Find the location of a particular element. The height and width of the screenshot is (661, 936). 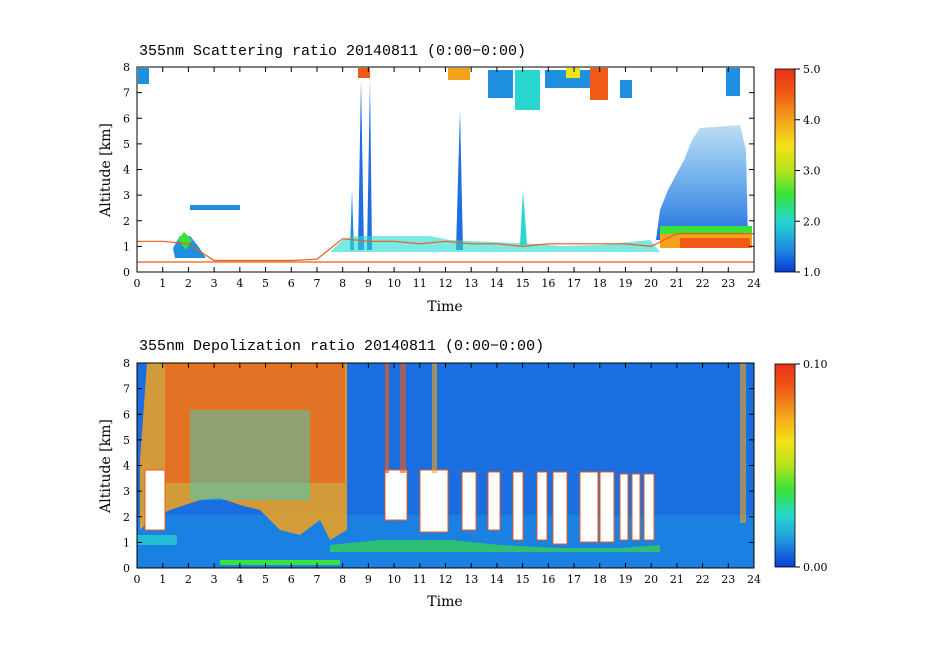

colorbar-tick-label: 4.0 is located at coordinates (812, 120).